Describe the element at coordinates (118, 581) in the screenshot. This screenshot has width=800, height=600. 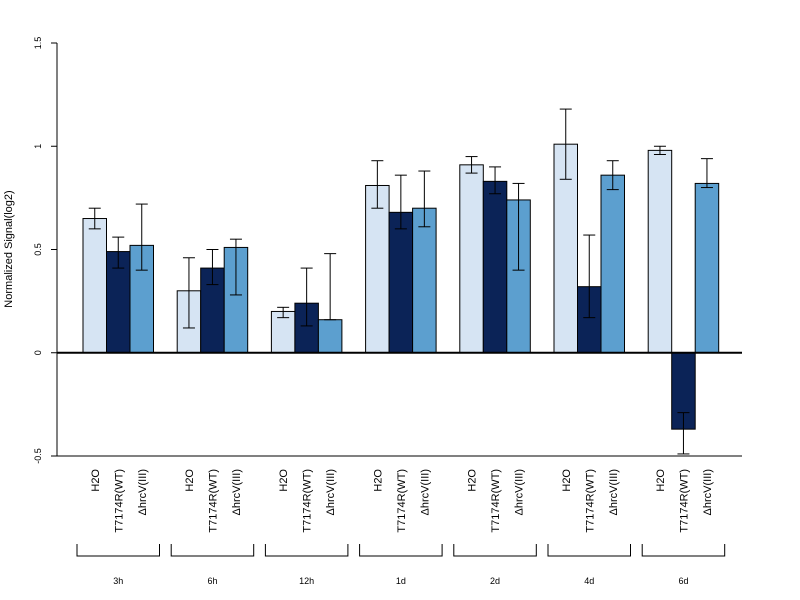
I see `group-label: 3h` at that location.